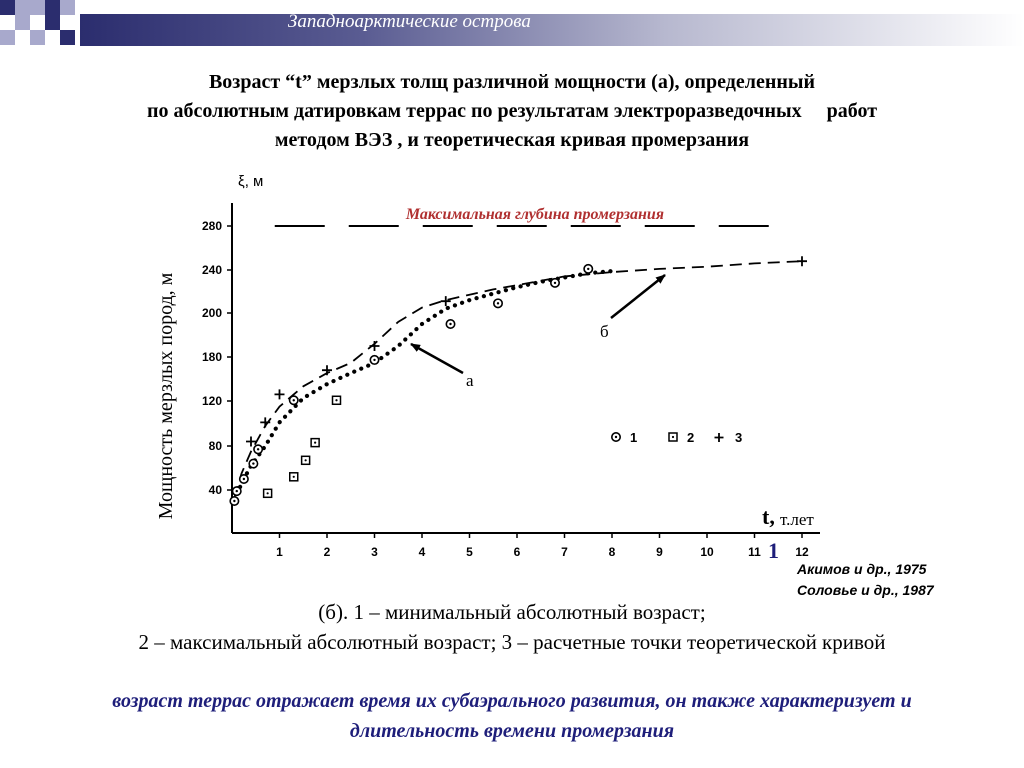  What do you see at coordinates (773, 550) in the screenshot?
I see `figure-number: 1` at bounding box center [773, 550].